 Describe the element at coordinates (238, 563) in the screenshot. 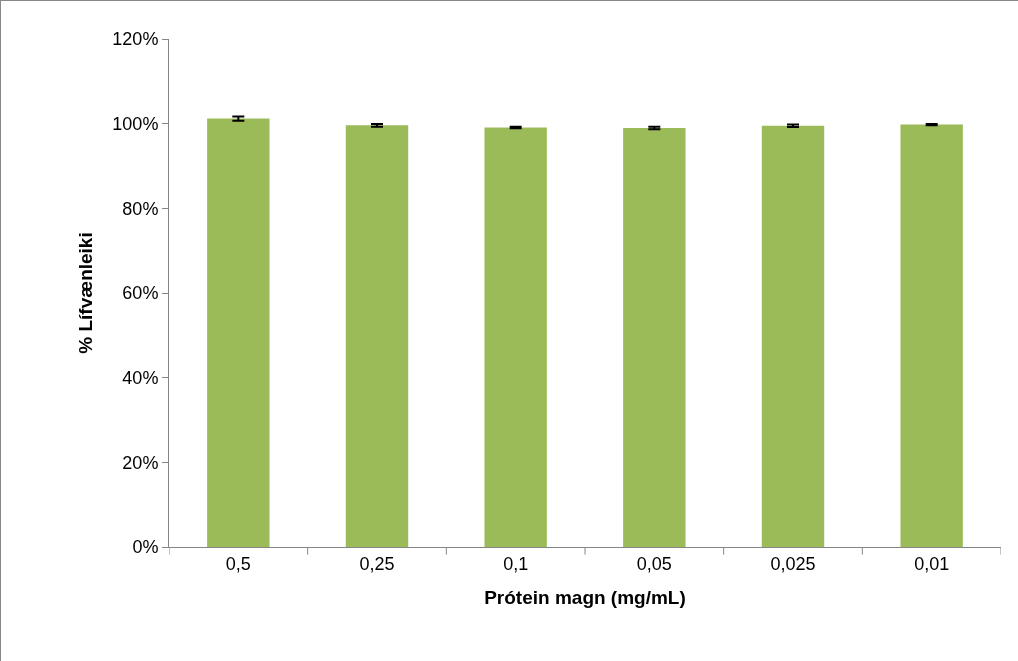

I see `x-tick-label: 0,5` at that location.